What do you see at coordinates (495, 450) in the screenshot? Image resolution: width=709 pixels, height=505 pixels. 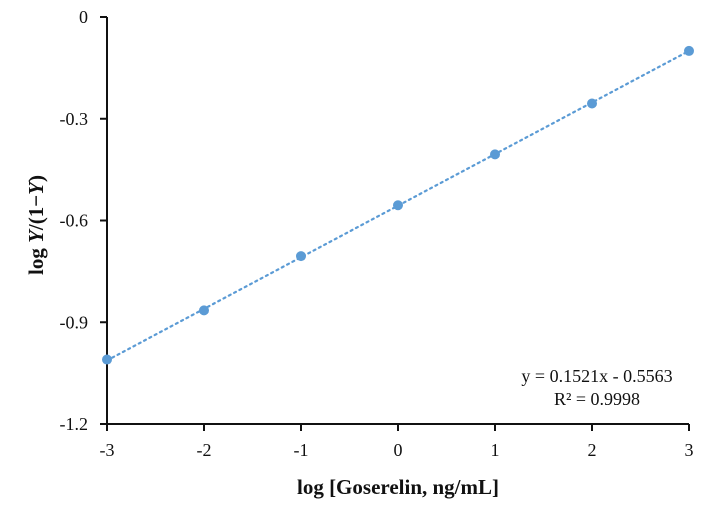 I see `x-tick-label: 1` at bounding box center [495, 450].